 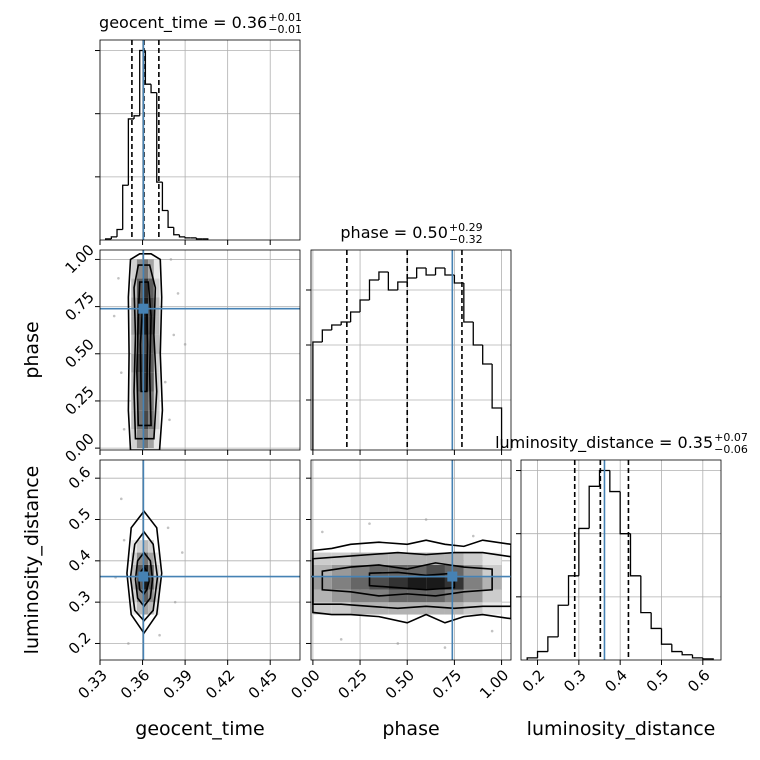 What do you see at coordinates (731, 449) in the screenshot?
I see `title-minus: −0.06` at bounding box center [731, 449].